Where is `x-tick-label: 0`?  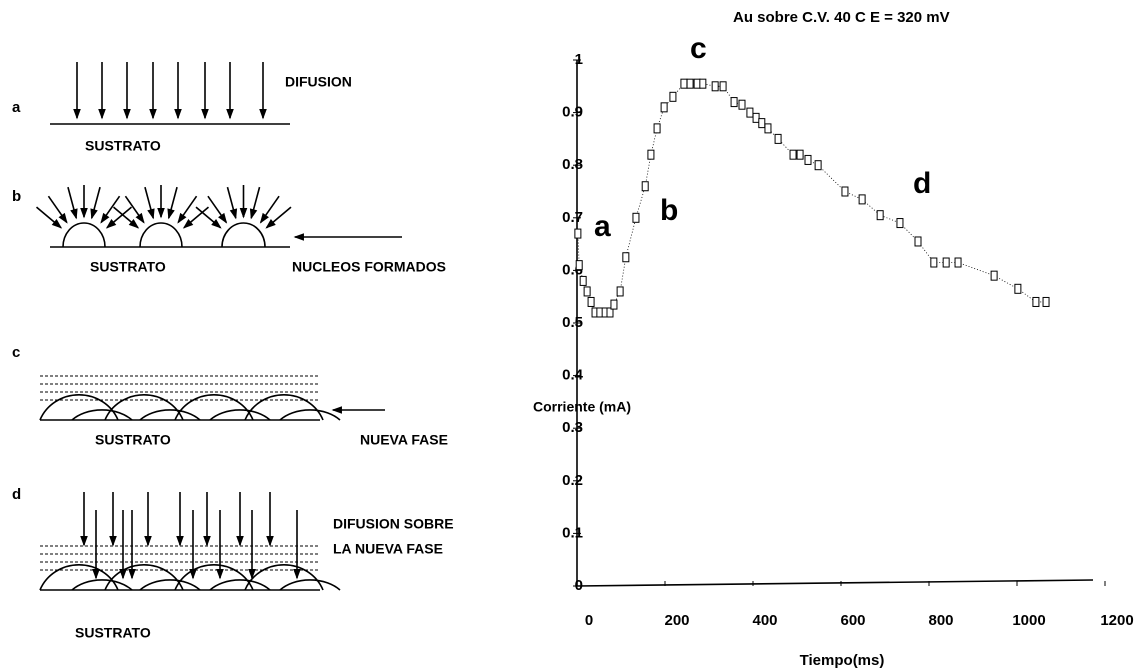
x-tick-label: 0 is located at coordinates (589, 620).